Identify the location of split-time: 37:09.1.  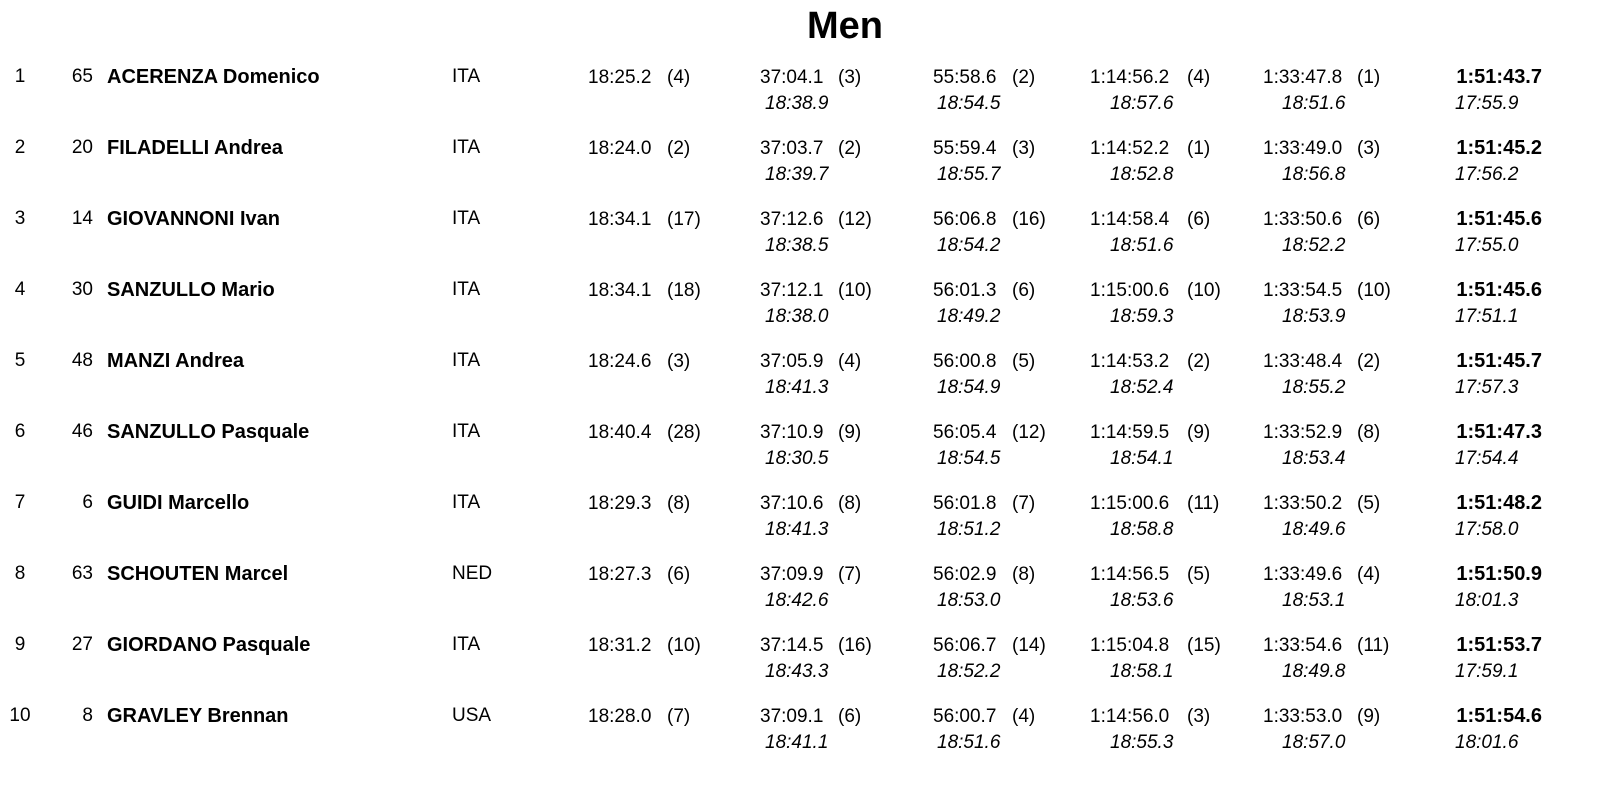
(792, 716).